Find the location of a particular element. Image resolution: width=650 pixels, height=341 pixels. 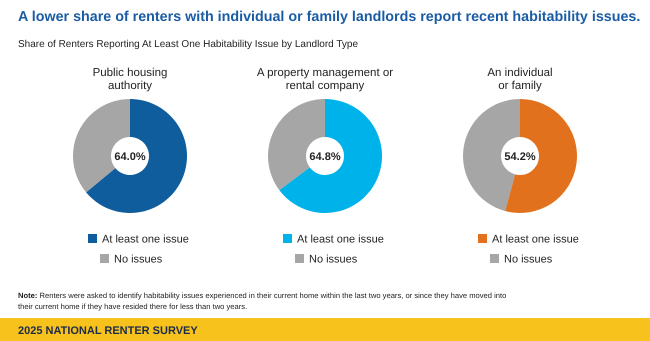

chart-title: A property management or rental company is located at coordinates (325, 79).